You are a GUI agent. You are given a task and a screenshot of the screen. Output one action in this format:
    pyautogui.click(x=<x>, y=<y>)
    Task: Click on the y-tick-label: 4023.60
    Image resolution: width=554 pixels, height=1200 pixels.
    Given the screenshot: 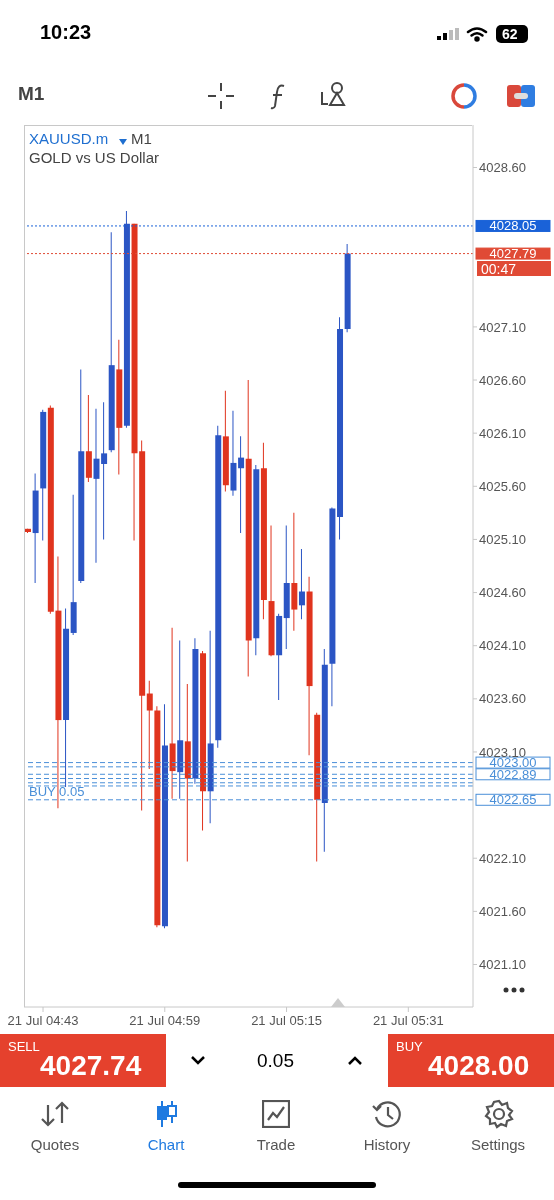 What is the action you would take?
    pyautogui.click(x=502, y=699)
    